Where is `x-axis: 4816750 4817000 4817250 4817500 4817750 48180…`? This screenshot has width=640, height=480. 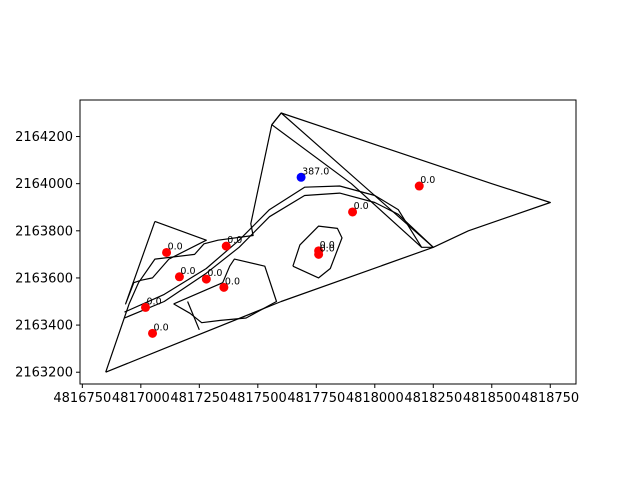
x-axis: 4816750 4817000 4817250 4817500 4817750 48180… is located at coordinates (316, 395).